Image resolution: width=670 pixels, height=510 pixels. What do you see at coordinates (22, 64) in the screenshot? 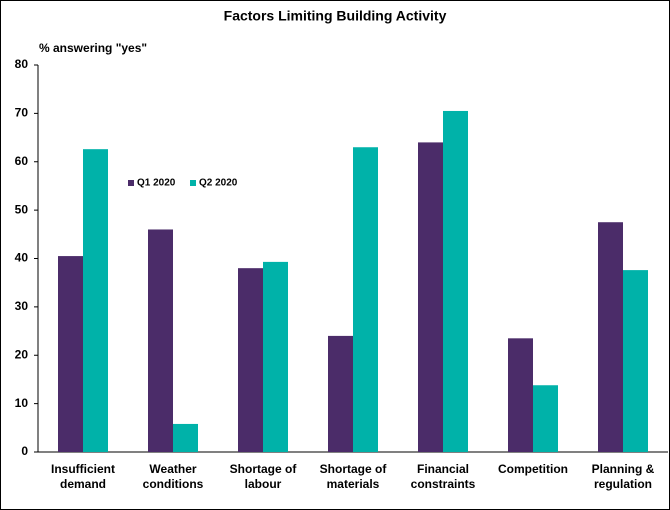
I see `y-tick-label: 80` at bounding box center [22, 64].